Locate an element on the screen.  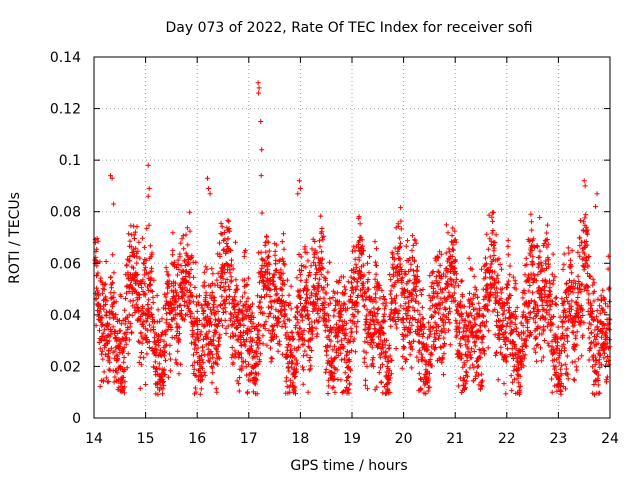
x-tick-label: 17 is located at coordinates (249, 439).